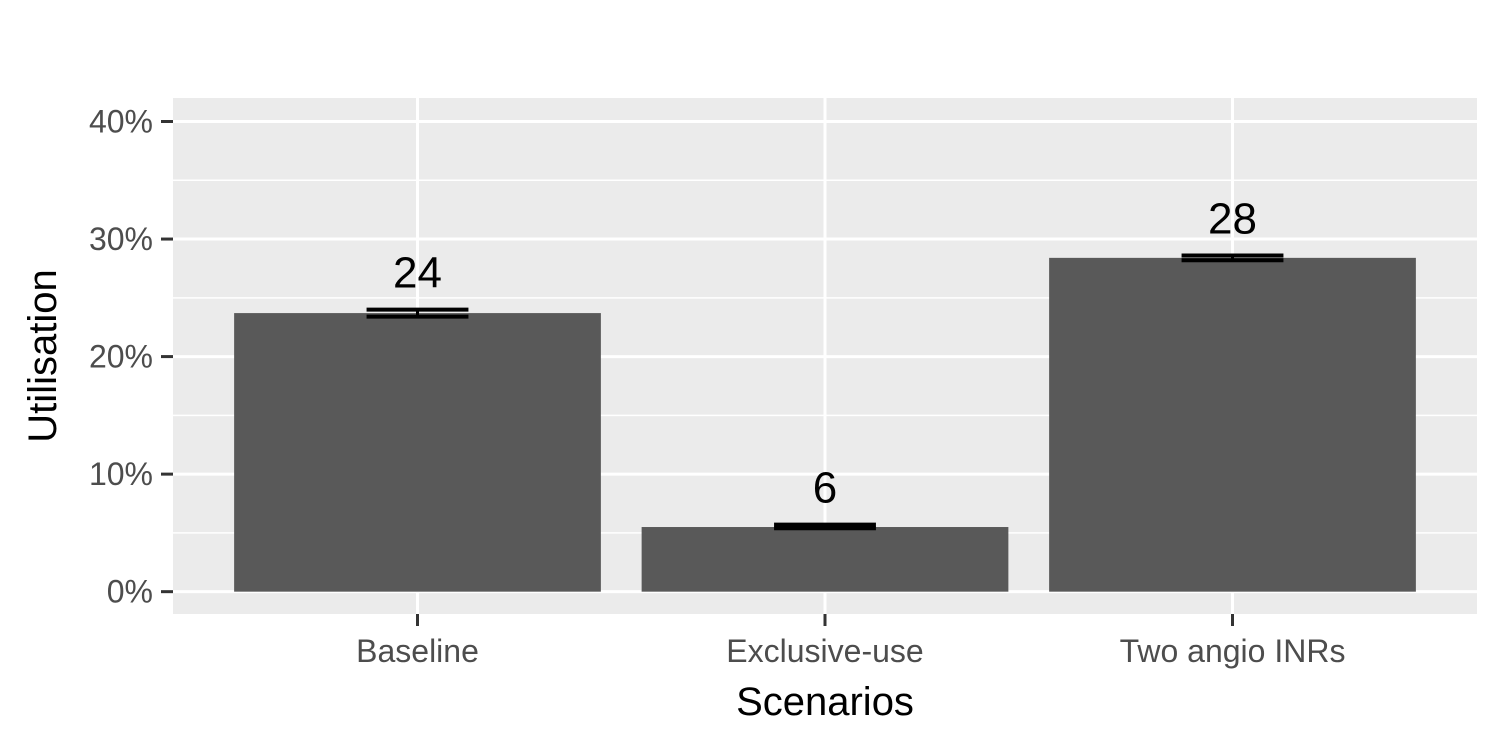 The height and width of the screenshot is (750, 1500). What do you see at coordinates (43, 355) in the screenshot?
I see `y-axis-title: Utilisation` at bounding box center [43, 355].